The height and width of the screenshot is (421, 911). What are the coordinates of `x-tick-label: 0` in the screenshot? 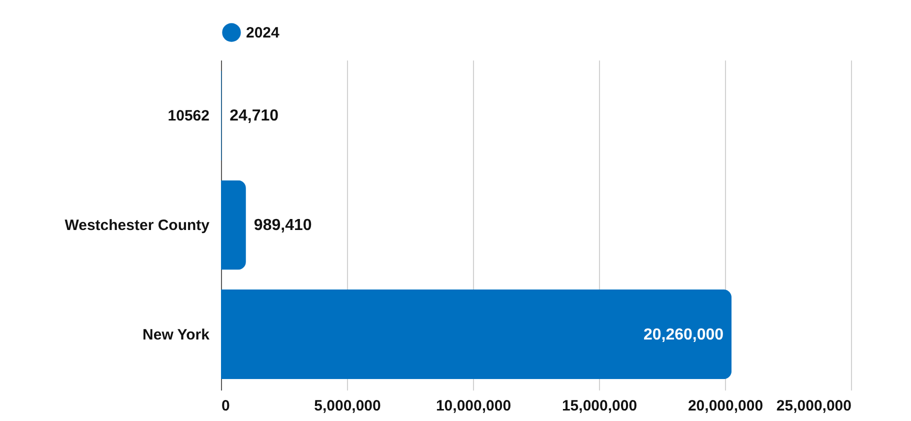 It's located at (226, 406).